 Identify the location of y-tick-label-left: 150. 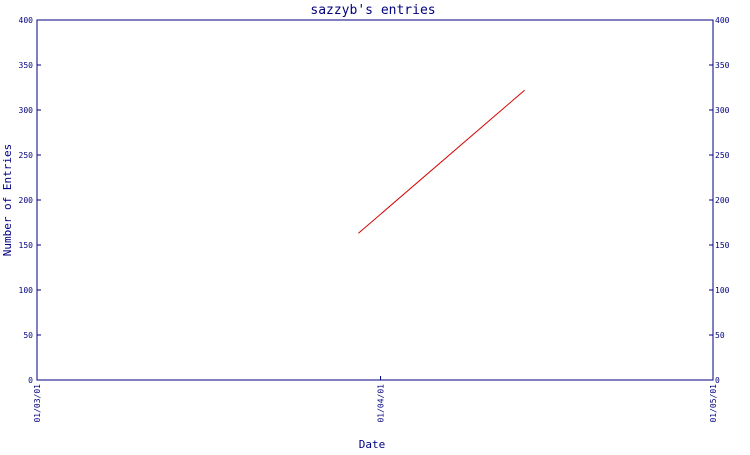
(26, 245).